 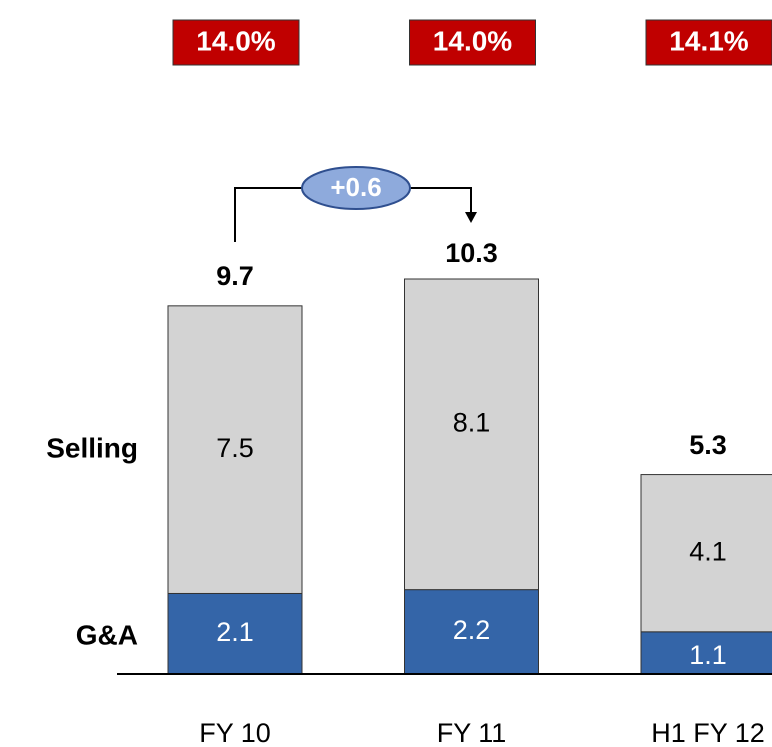 What do you see at coordinates (708, 732) in the screenshot?
I see `x-tick-label: H1 FY 12` at bounding box center [708, 732].